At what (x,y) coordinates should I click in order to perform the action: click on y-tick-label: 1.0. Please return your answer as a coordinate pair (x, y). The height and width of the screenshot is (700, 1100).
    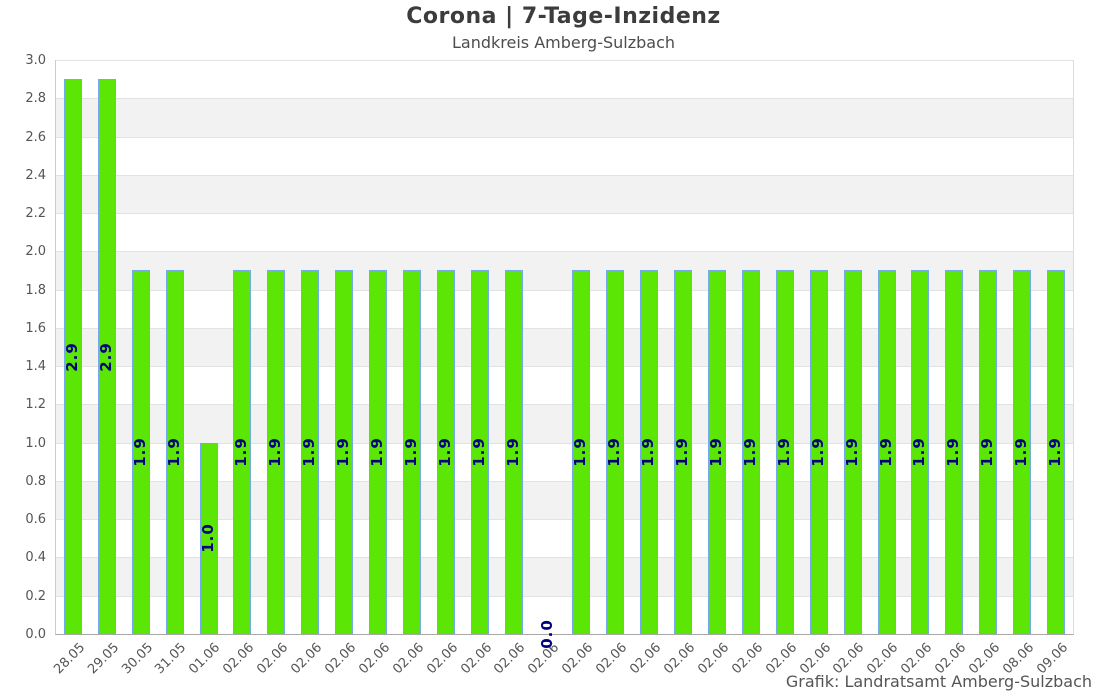
    Looking at the image, I should click on (35, 443).